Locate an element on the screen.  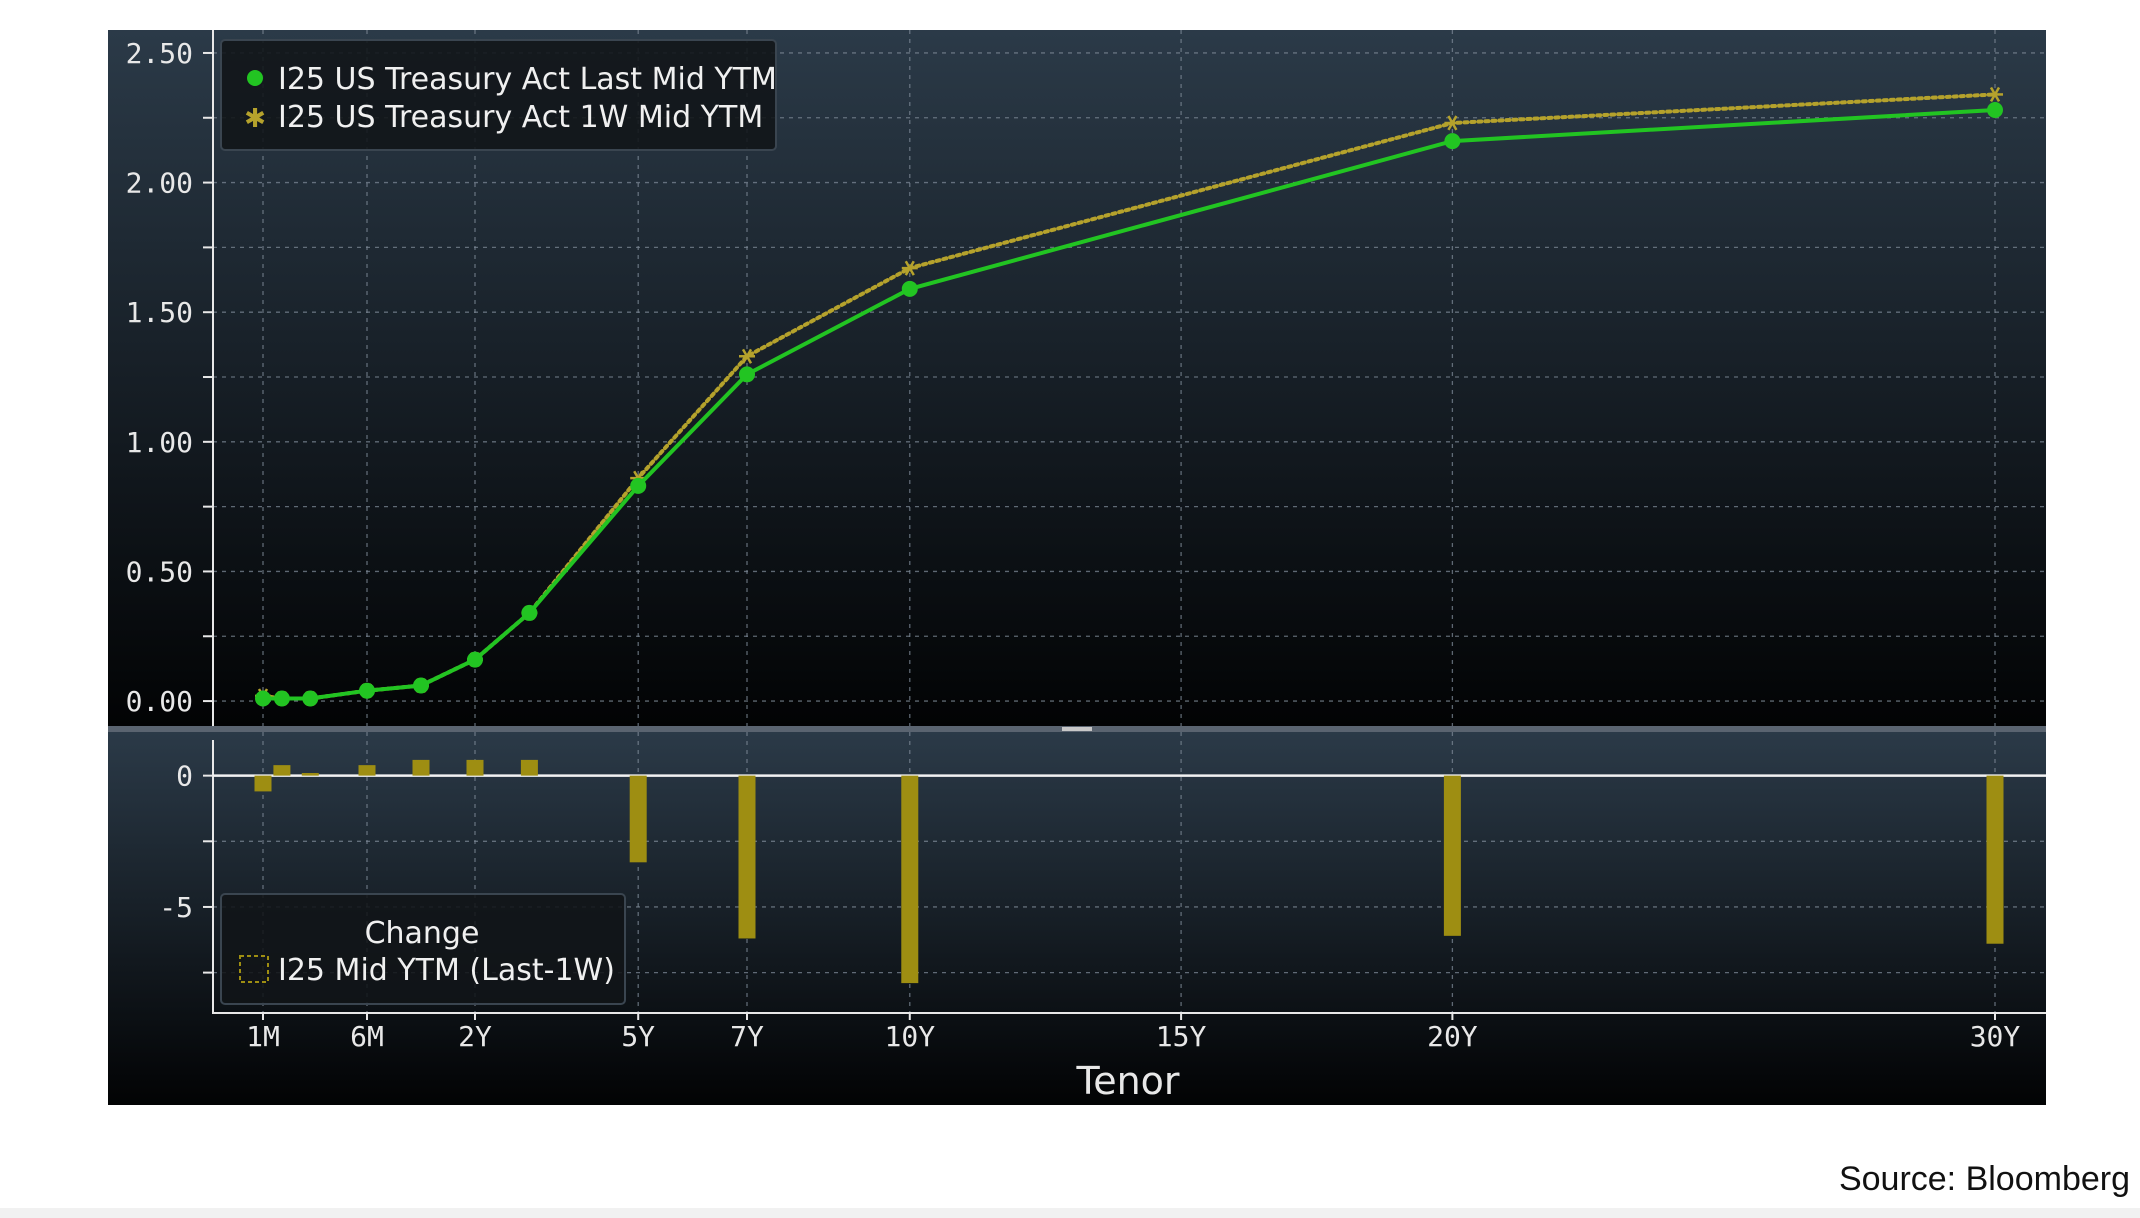
x-tick-label: 20Y is located at coordinates (1452, 1036).